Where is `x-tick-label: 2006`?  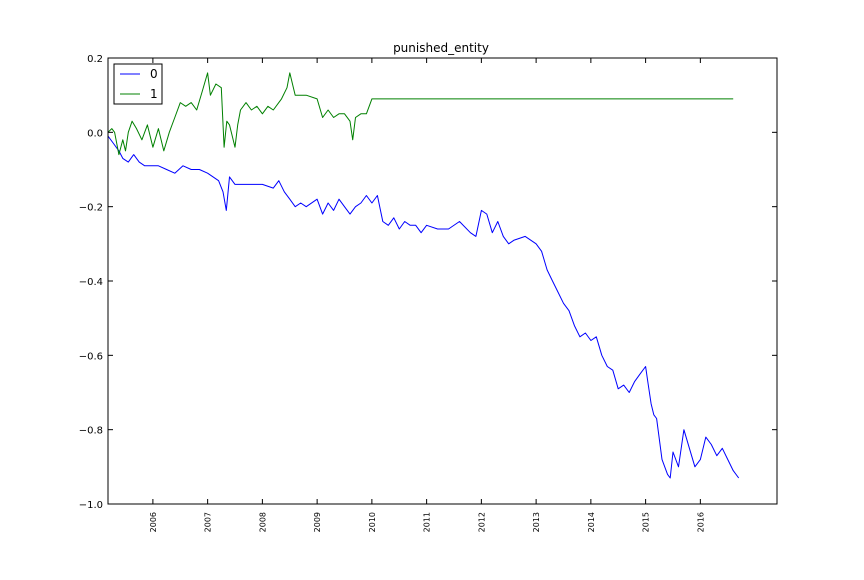 x-tick-label: 2006 is located at coordinates (153, 522).